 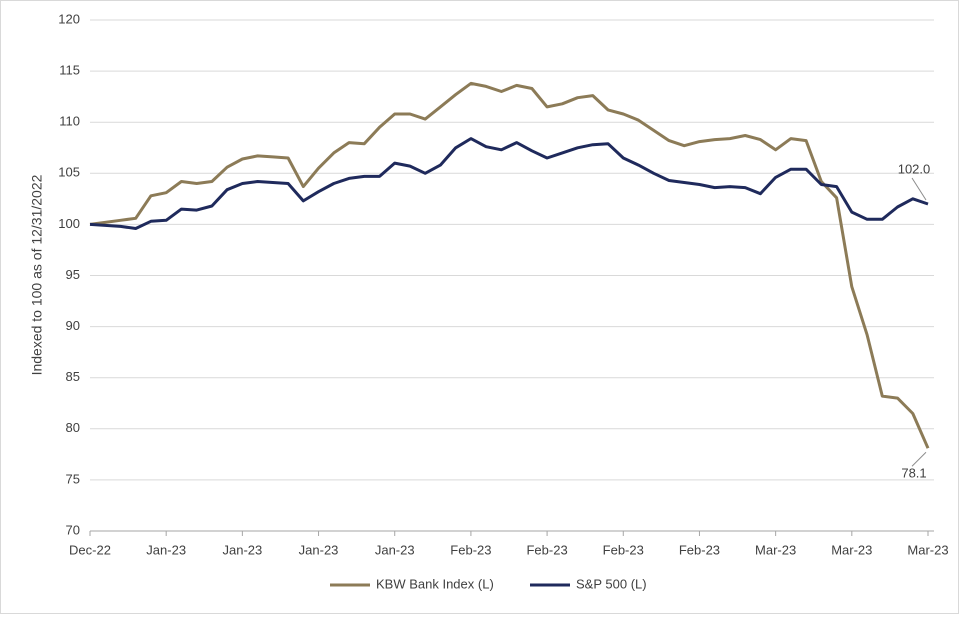 I want to click on y-tick-label: 75, so click(x=73, y=478).